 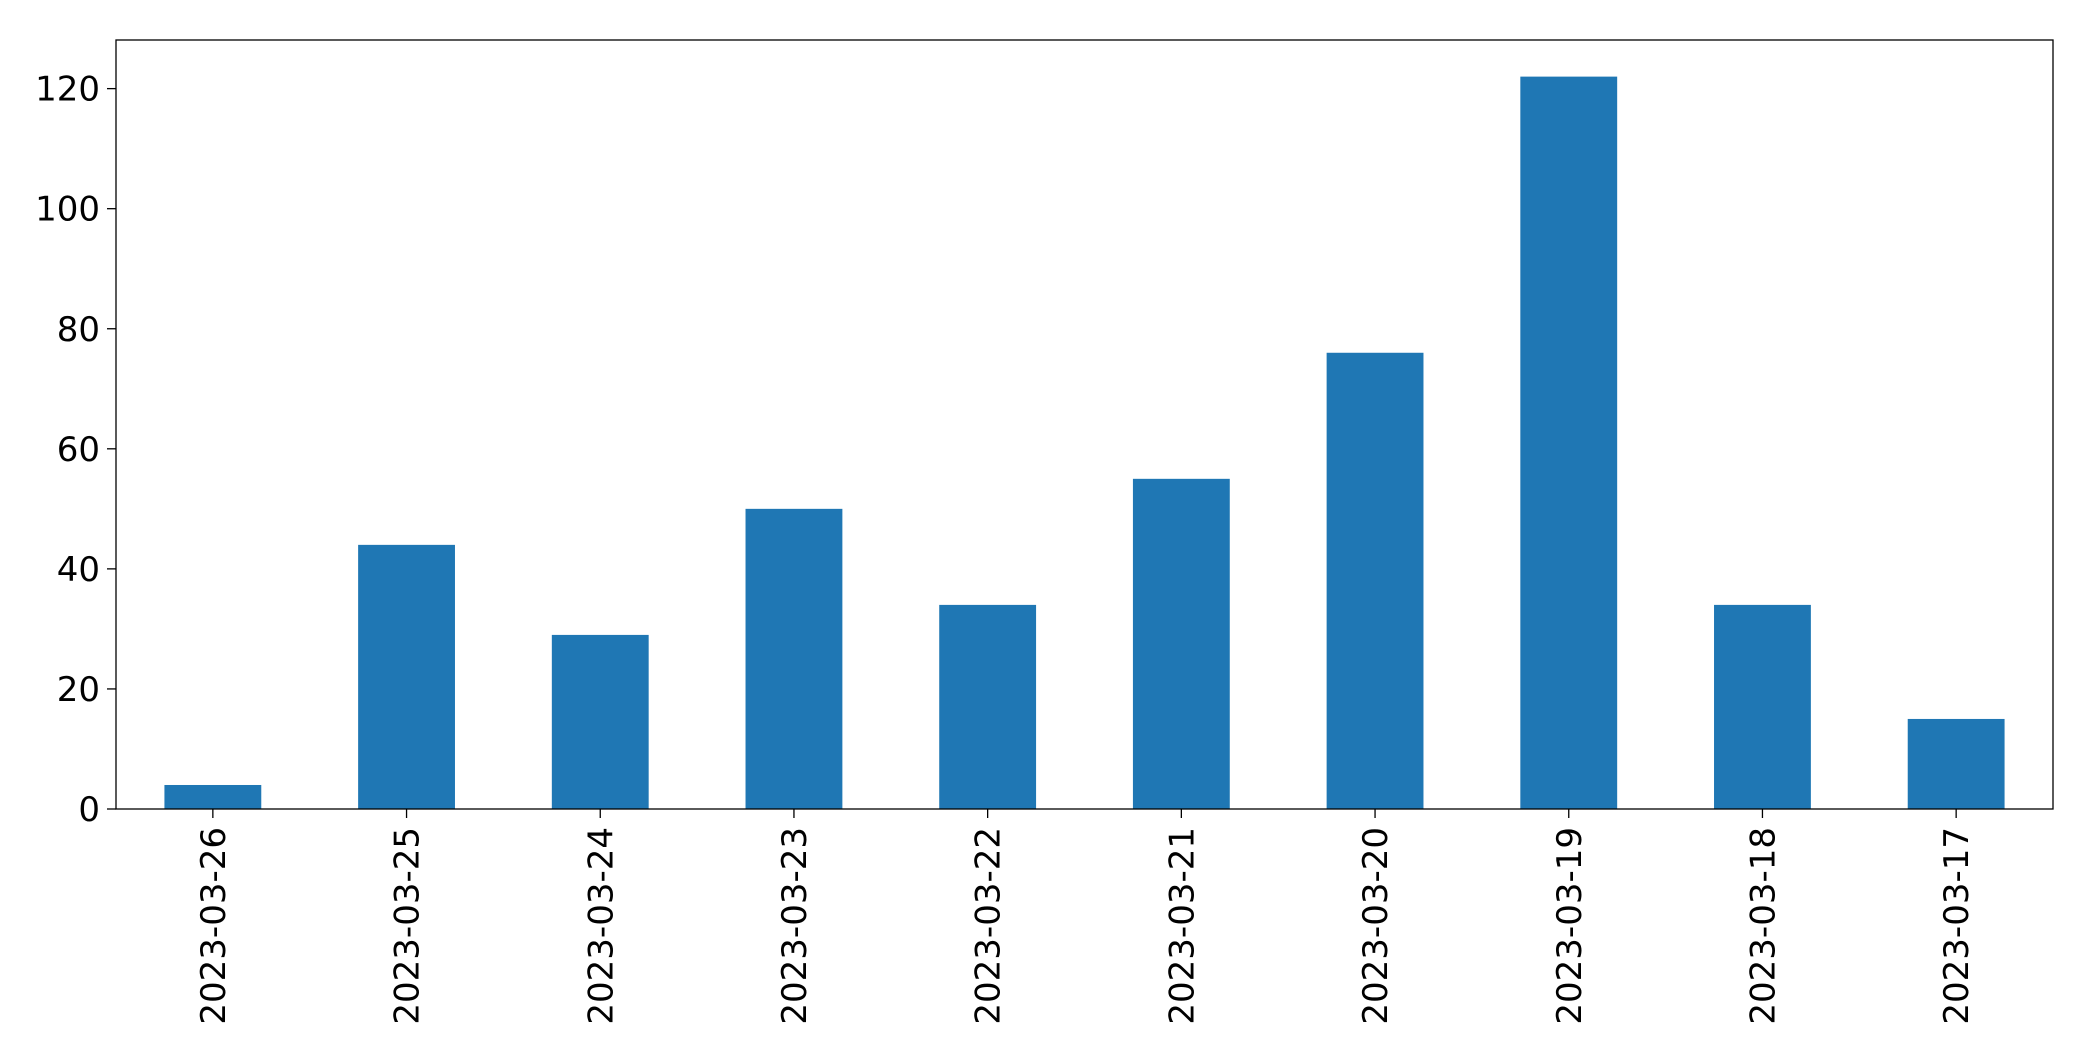 I want to click on y-tick-label: 80, so click(x=78, y=330).